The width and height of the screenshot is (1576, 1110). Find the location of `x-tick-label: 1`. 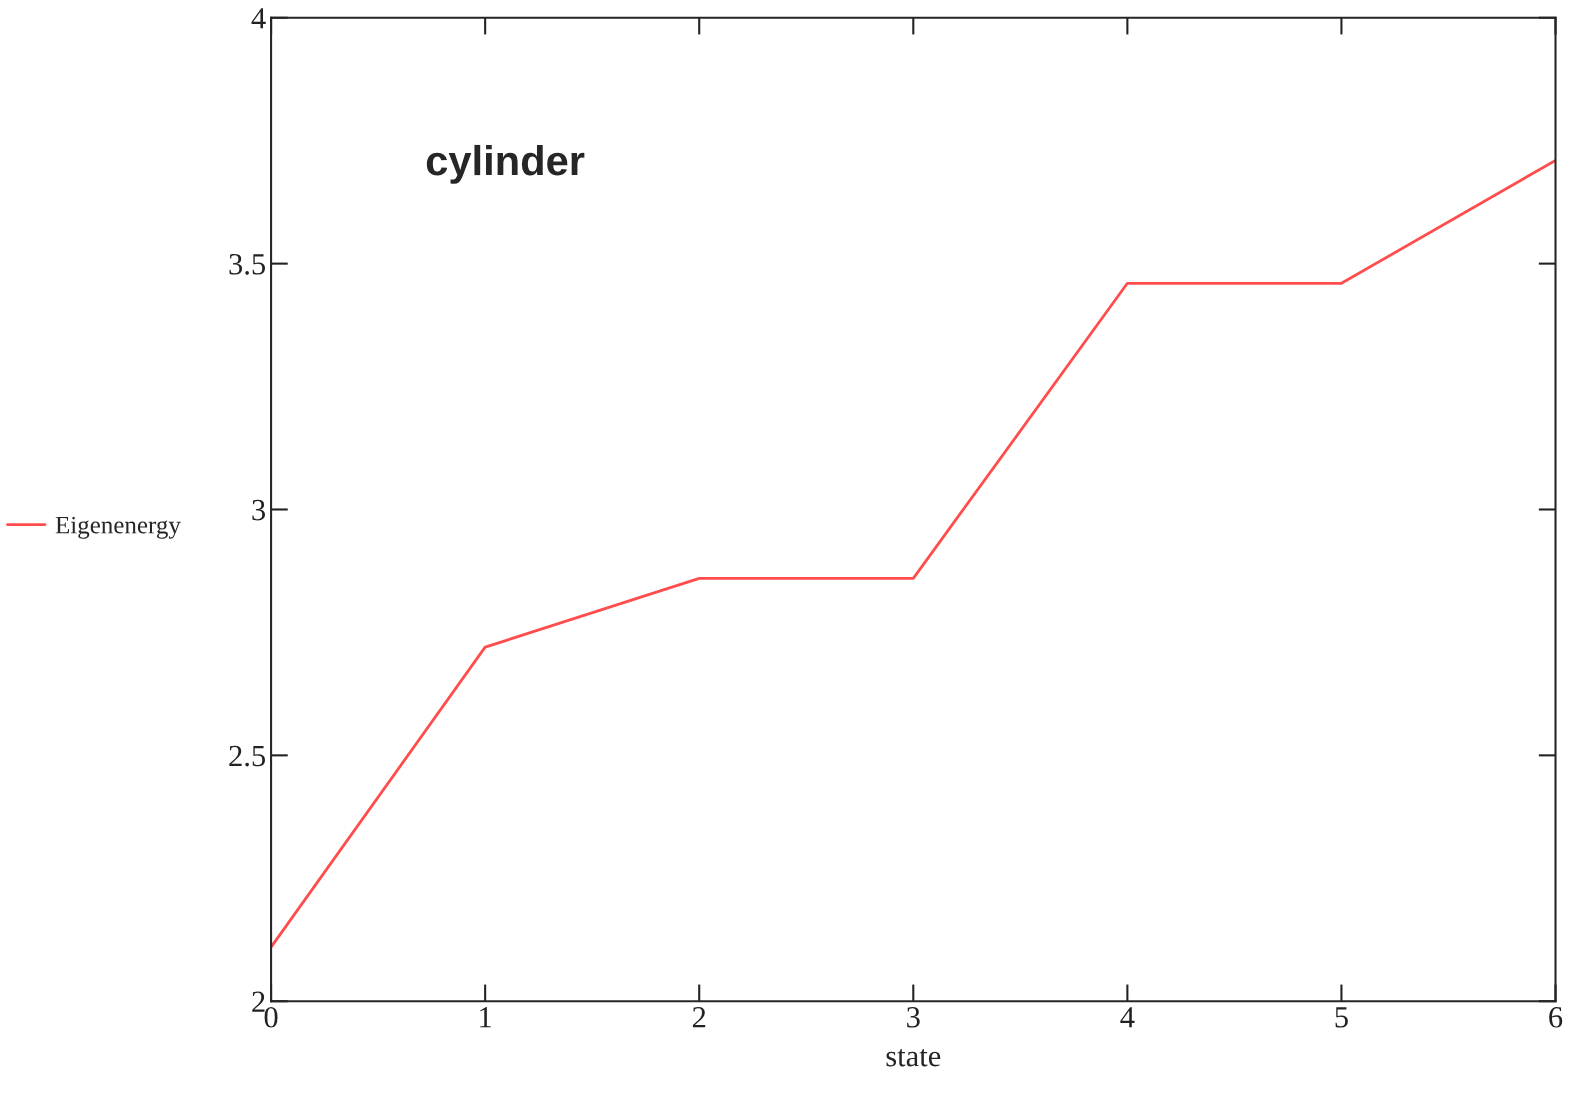

x-tick-label: 1 is located at coordinates (485, 1017).